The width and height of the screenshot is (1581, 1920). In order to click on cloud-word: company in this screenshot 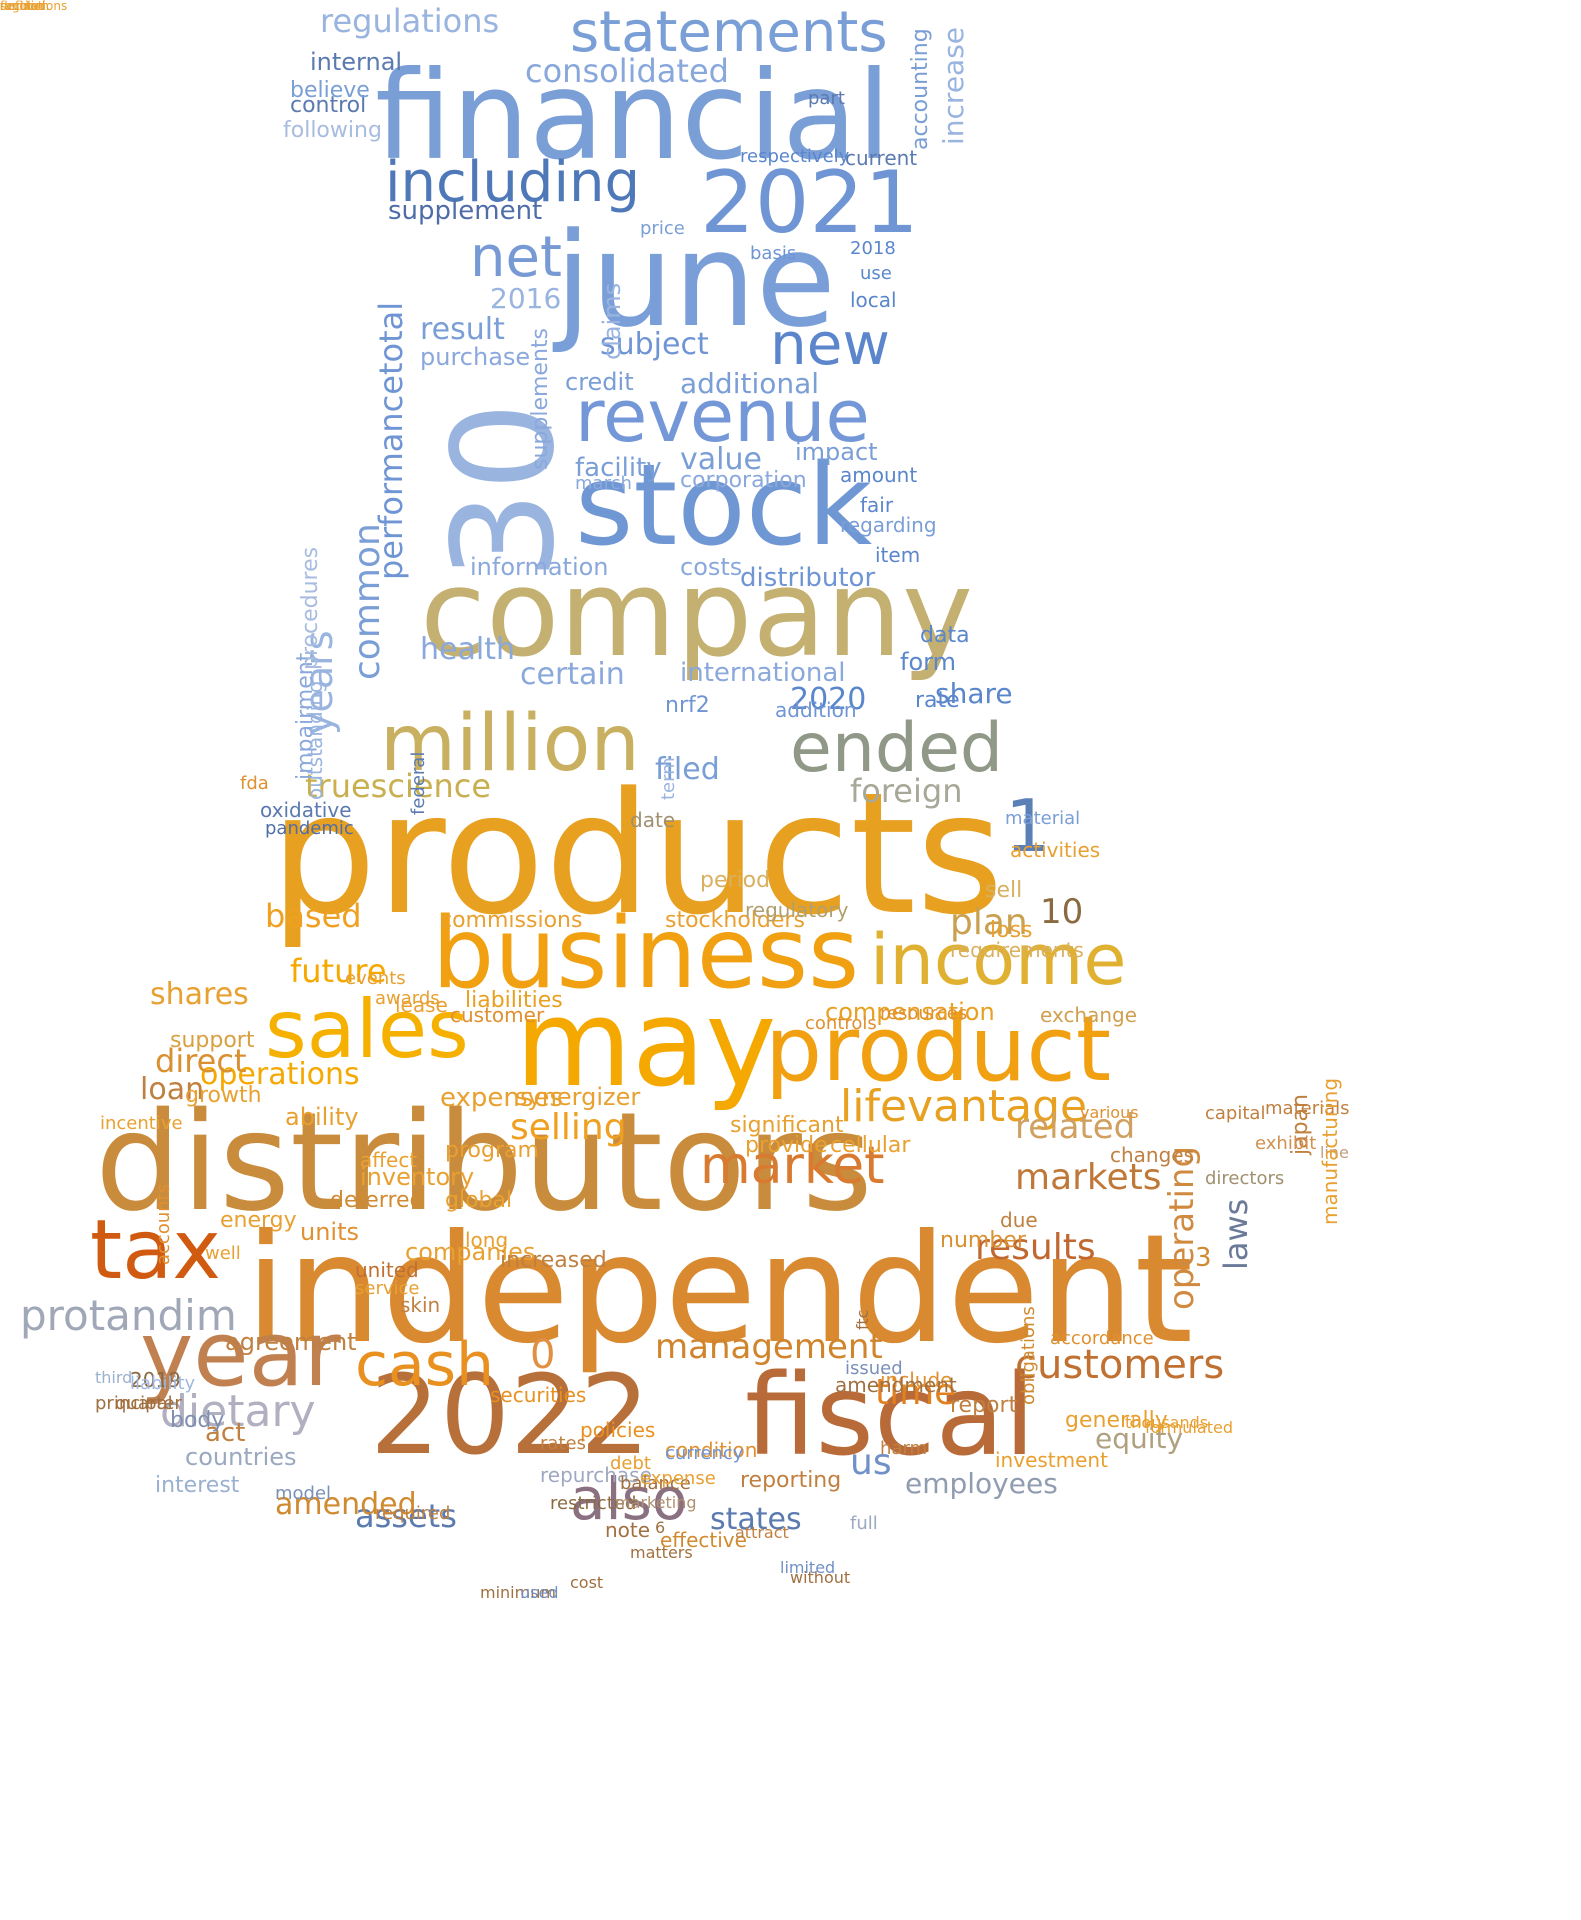, I will do `click(697, 614)`.